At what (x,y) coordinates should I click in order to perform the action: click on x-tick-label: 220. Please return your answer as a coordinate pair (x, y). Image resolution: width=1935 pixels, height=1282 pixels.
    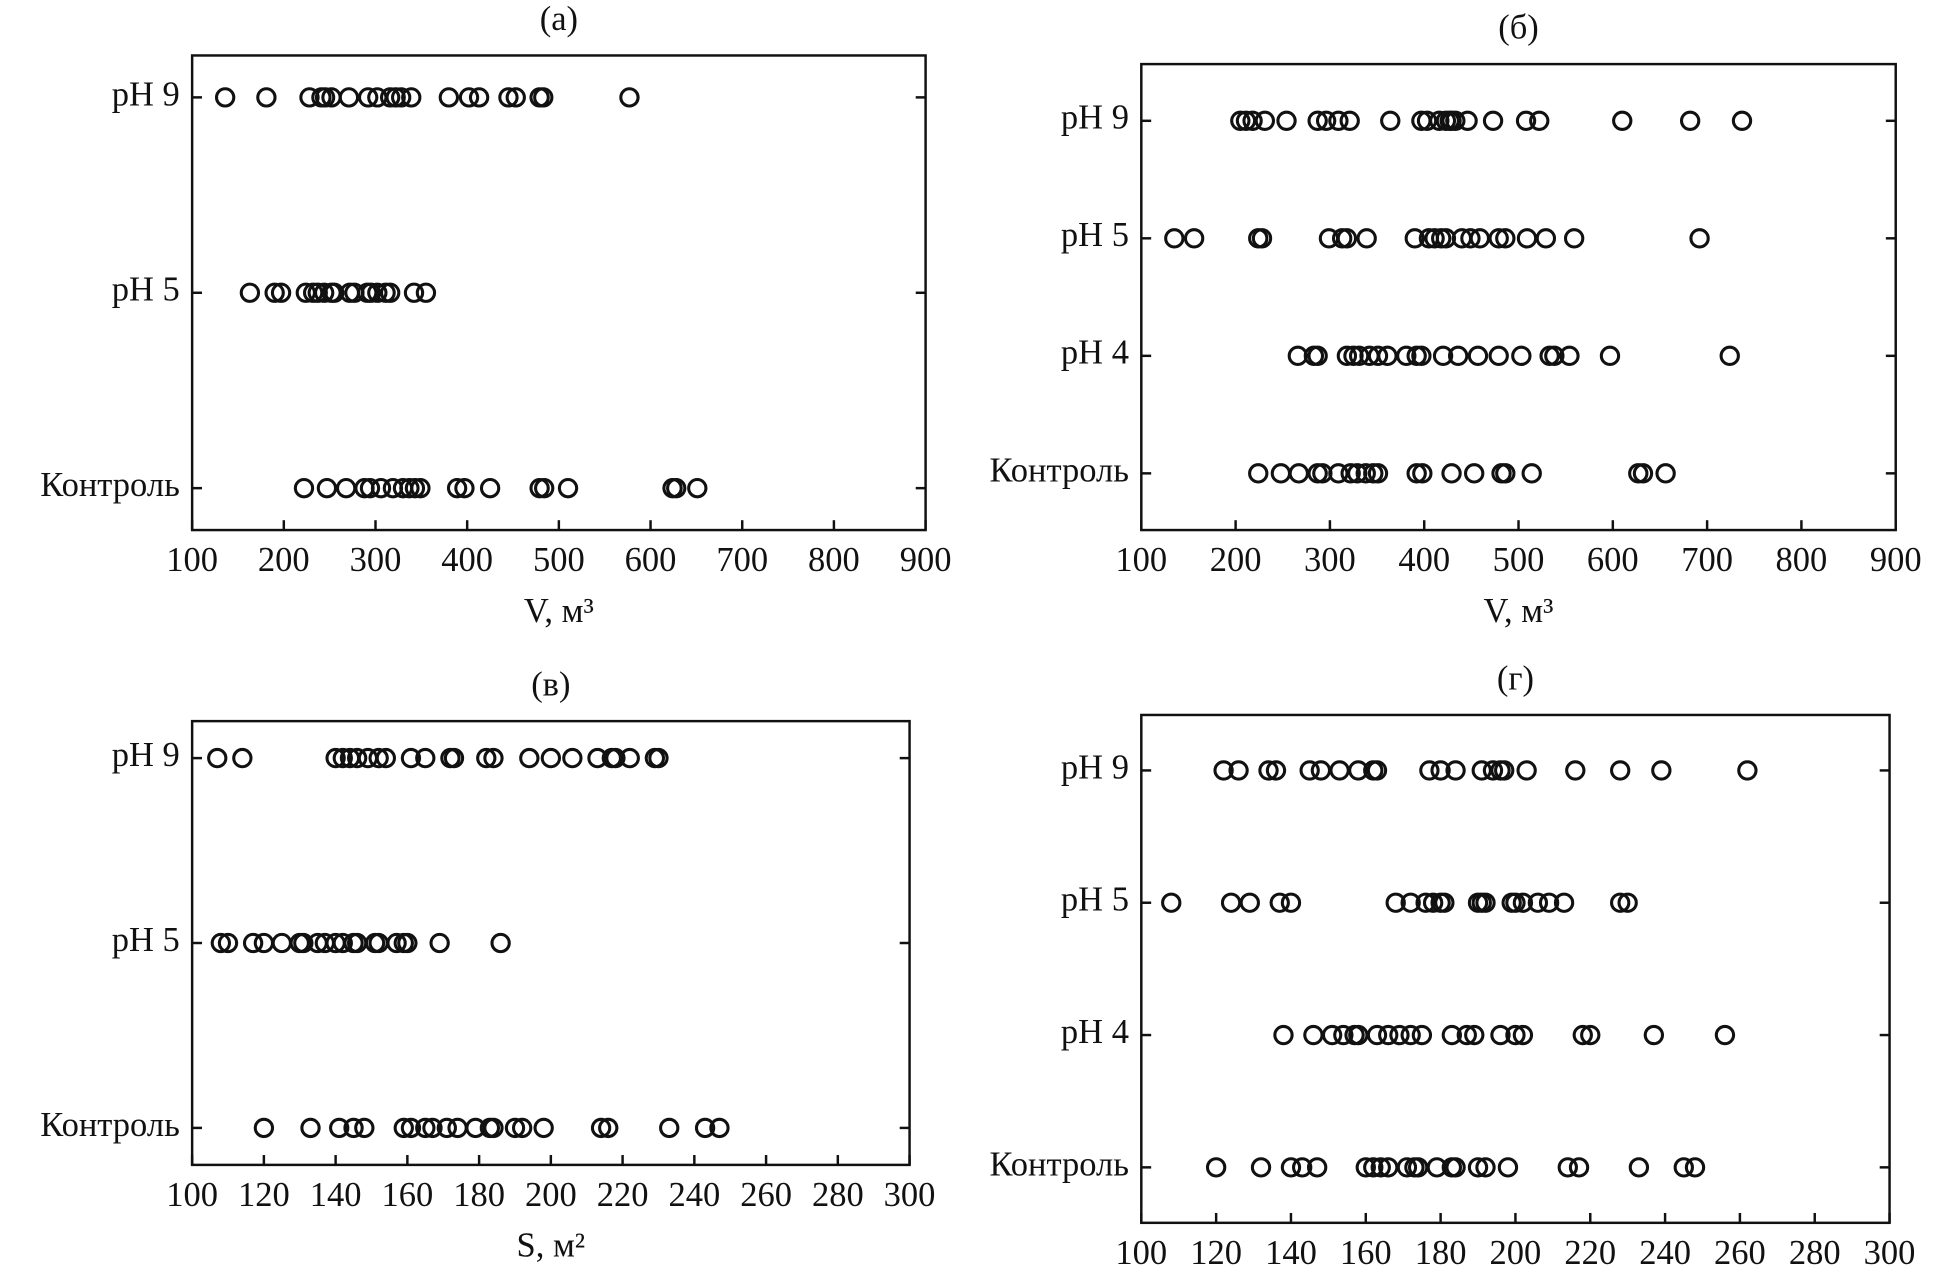
    Looking at the image, I should click on (1590, 1253).